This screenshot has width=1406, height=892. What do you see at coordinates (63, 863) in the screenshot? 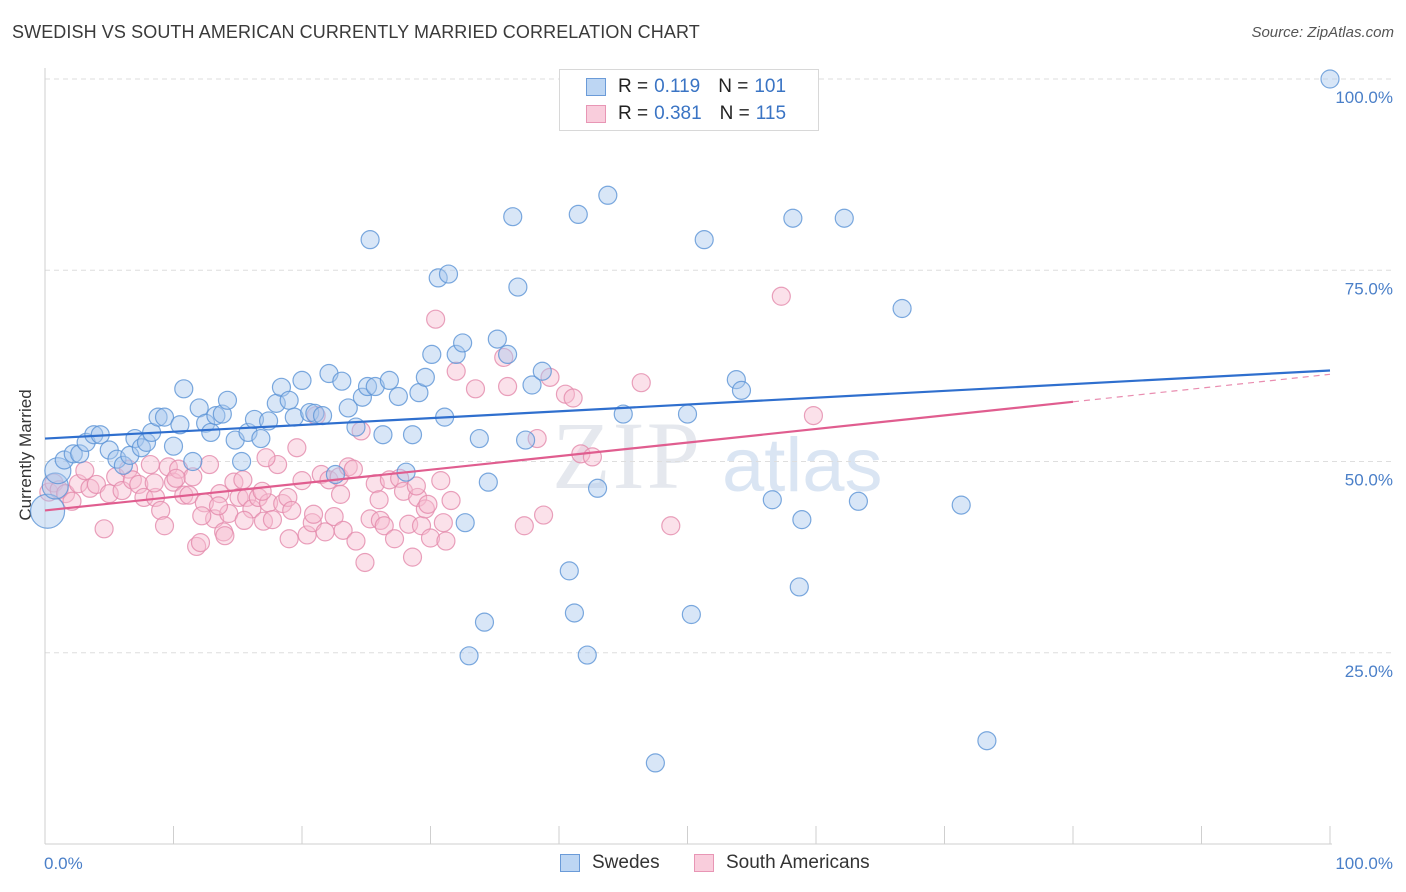
I see `x-tick-label: 0.0%` at bounding box center [63, 863].